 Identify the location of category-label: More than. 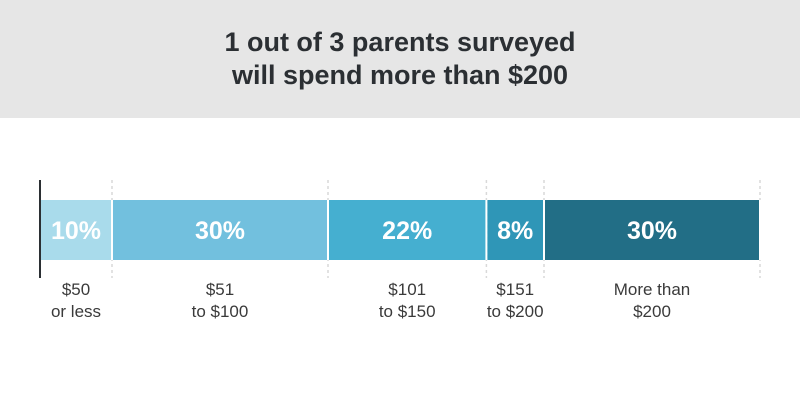
(652, 289).